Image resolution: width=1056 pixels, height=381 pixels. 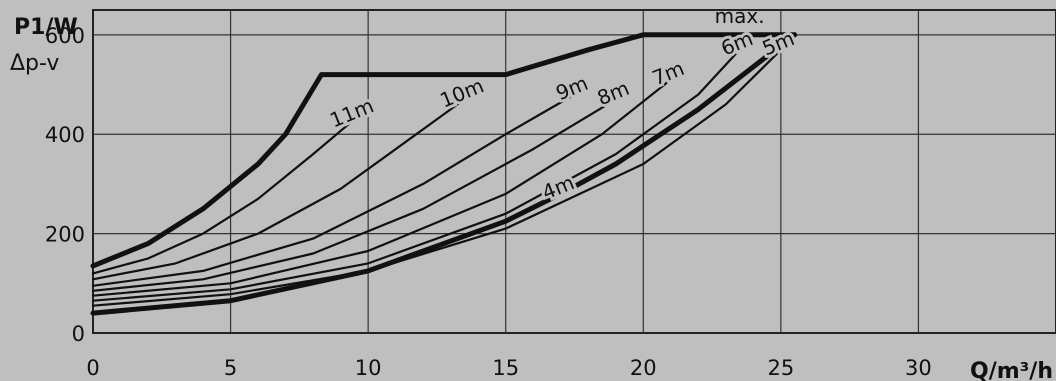 What do you see at coordinates (571, 88) in the screenshot?
I see `curve-label-9m: 9m` at bounding box center [571, 88].